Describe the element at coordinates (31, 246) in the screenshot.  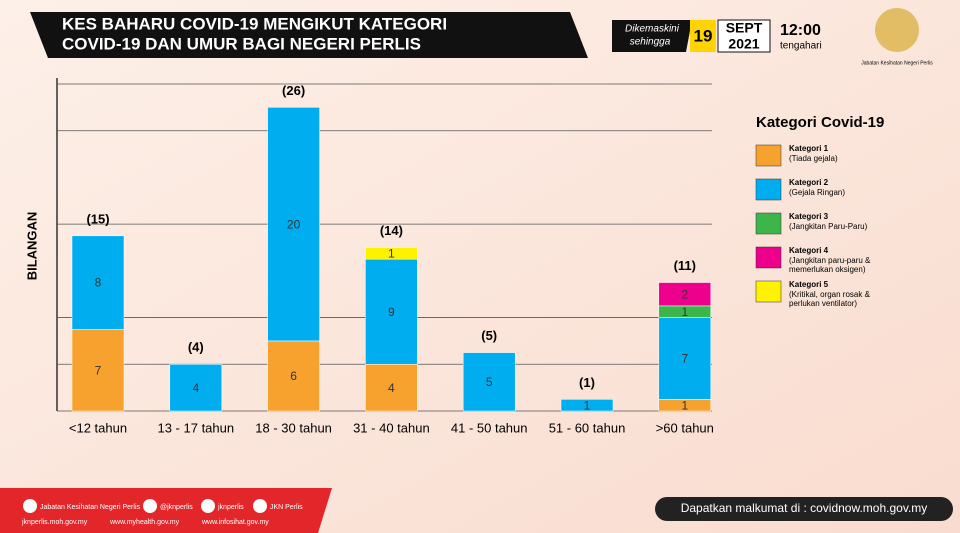
I see `y-axis-label: BILANGAN` at that location.